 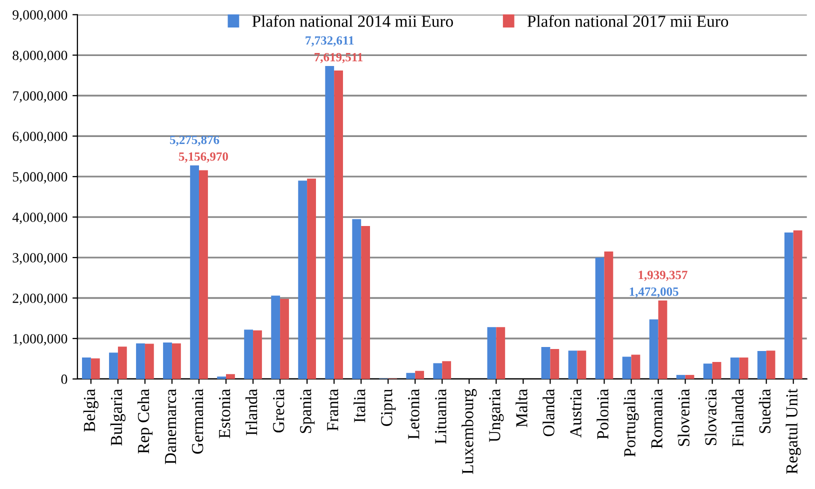 I want to click on x-tick-label: Letonia, so click(x=414, y=414).